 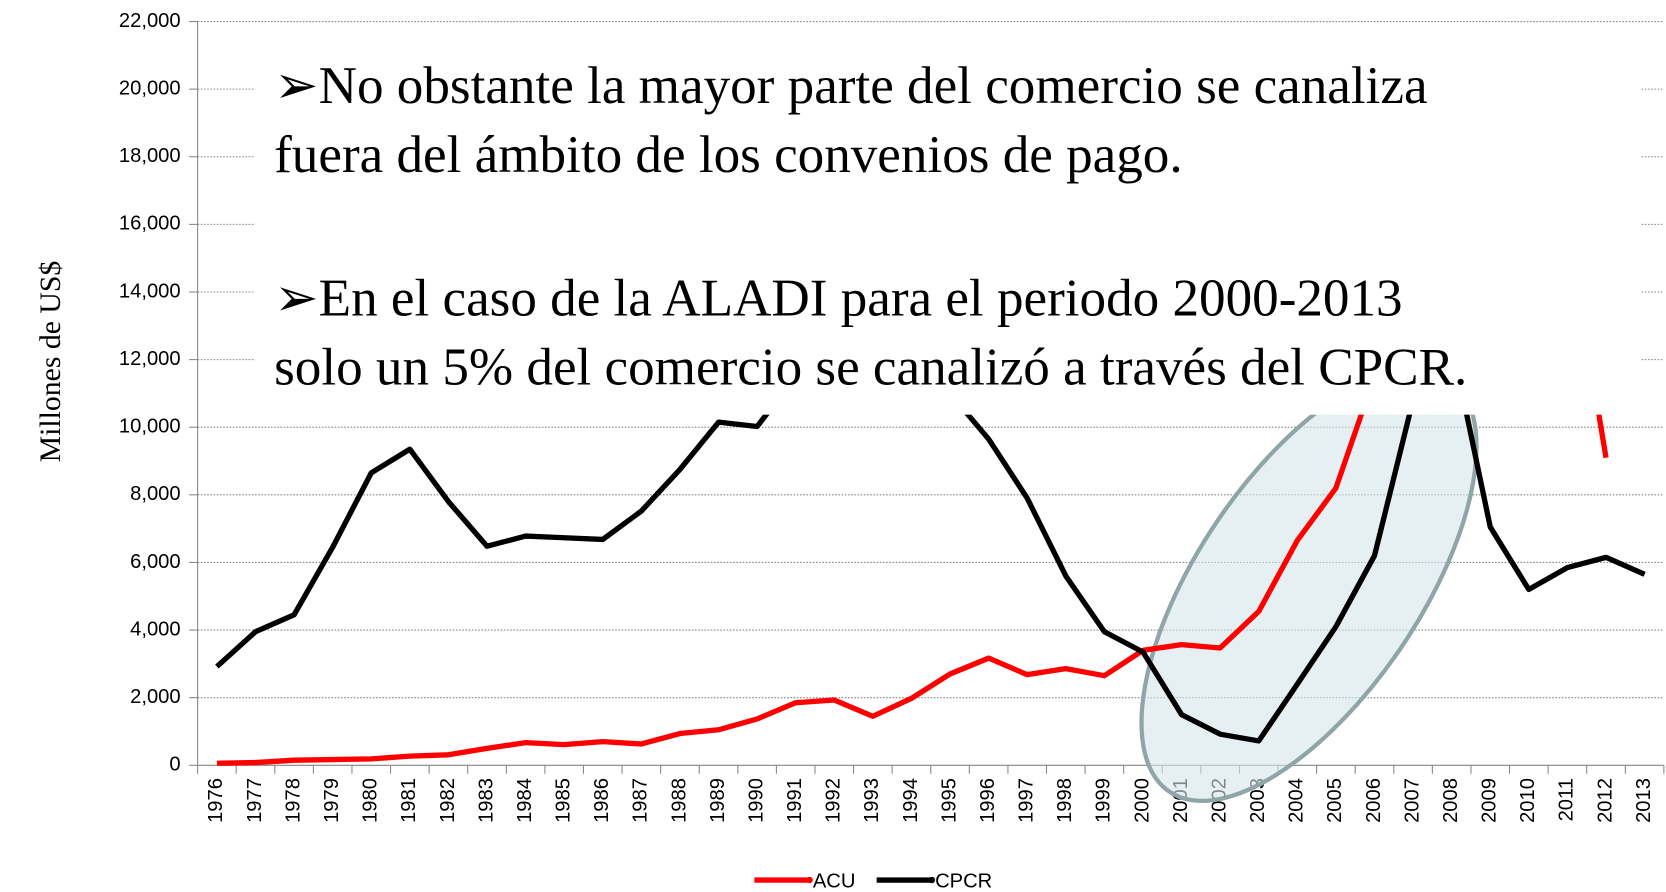 I want to click on x-tick-label: 1994, so click(x=911, y=800).